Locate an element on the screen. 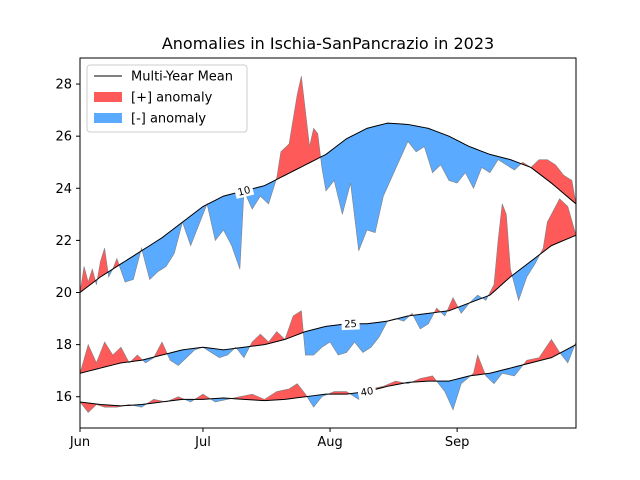 The image size is (640, 480). contour-label-40: 40 is located at coordinates (367, 392).